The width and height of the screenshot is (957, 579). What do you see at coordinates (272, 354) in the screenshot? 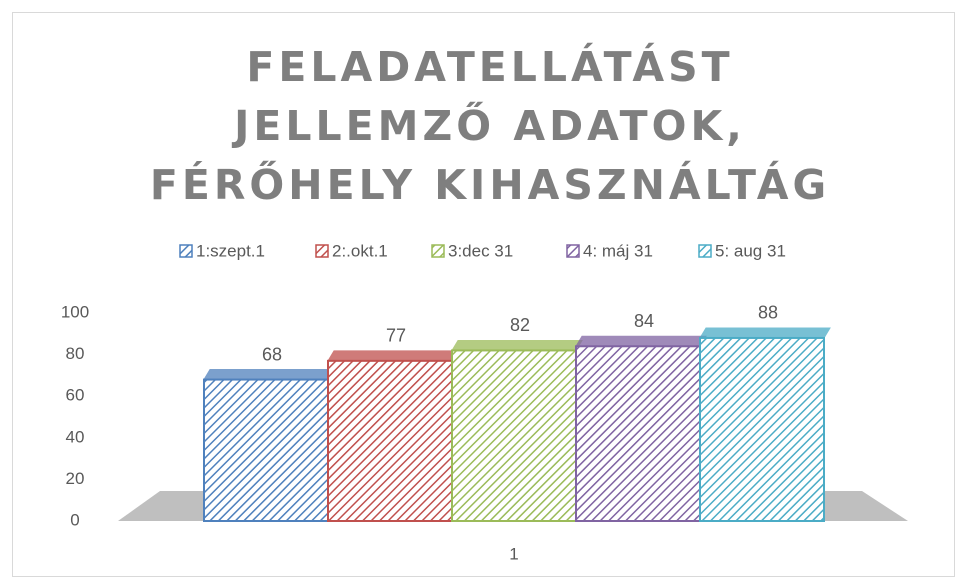
I see `data-label: 68` at bounding box center [272, 354].